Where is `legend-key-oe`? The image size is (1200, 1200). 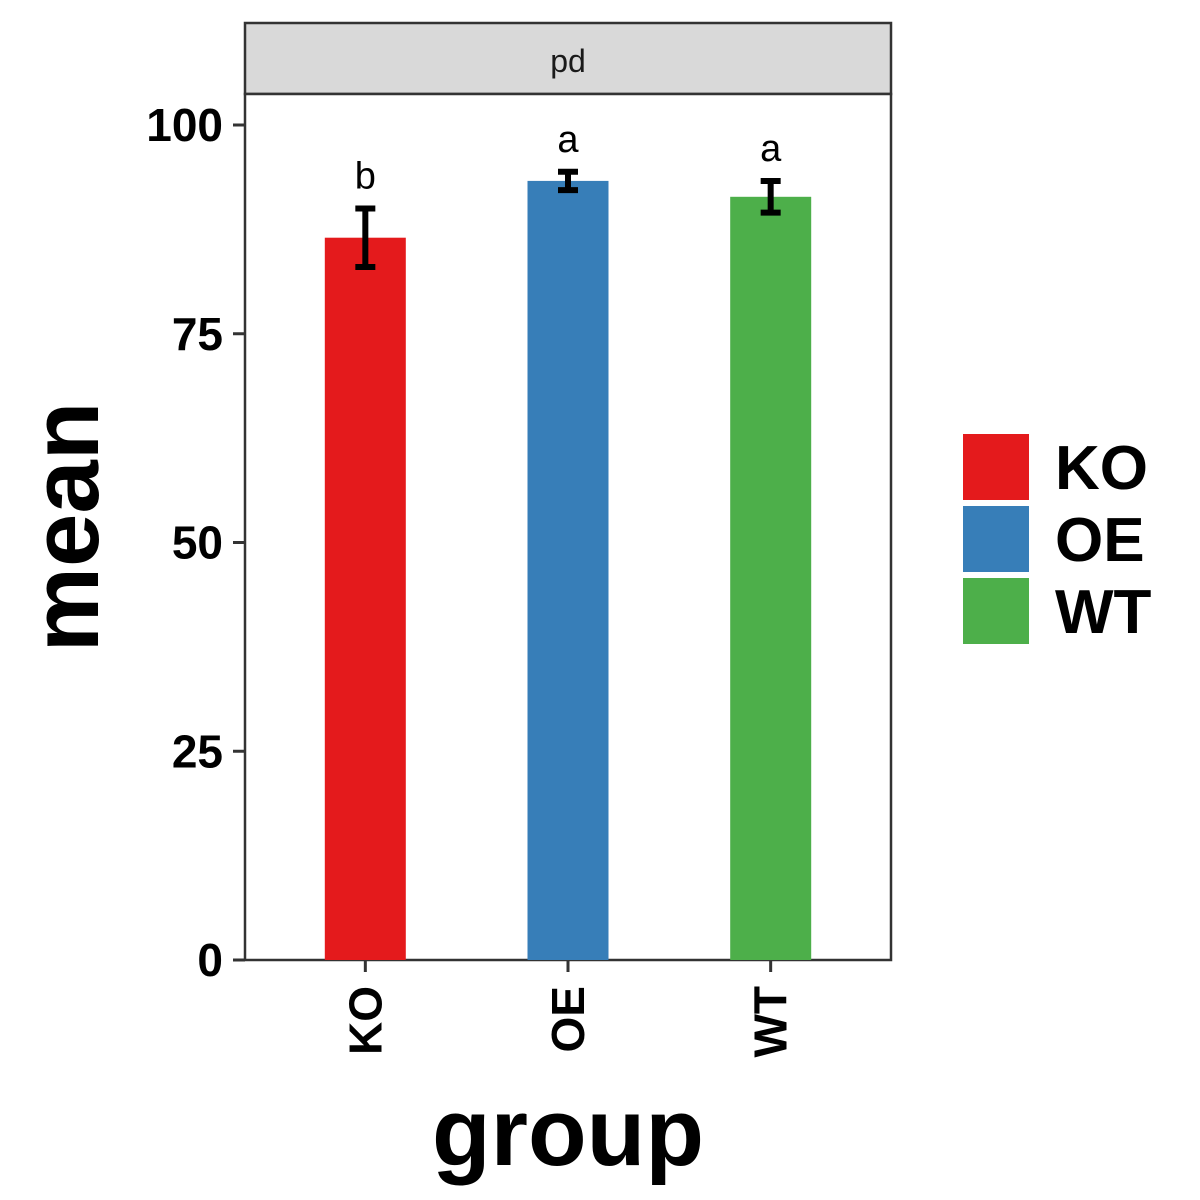
legend-key-oe is located at coordinates (996, 539).